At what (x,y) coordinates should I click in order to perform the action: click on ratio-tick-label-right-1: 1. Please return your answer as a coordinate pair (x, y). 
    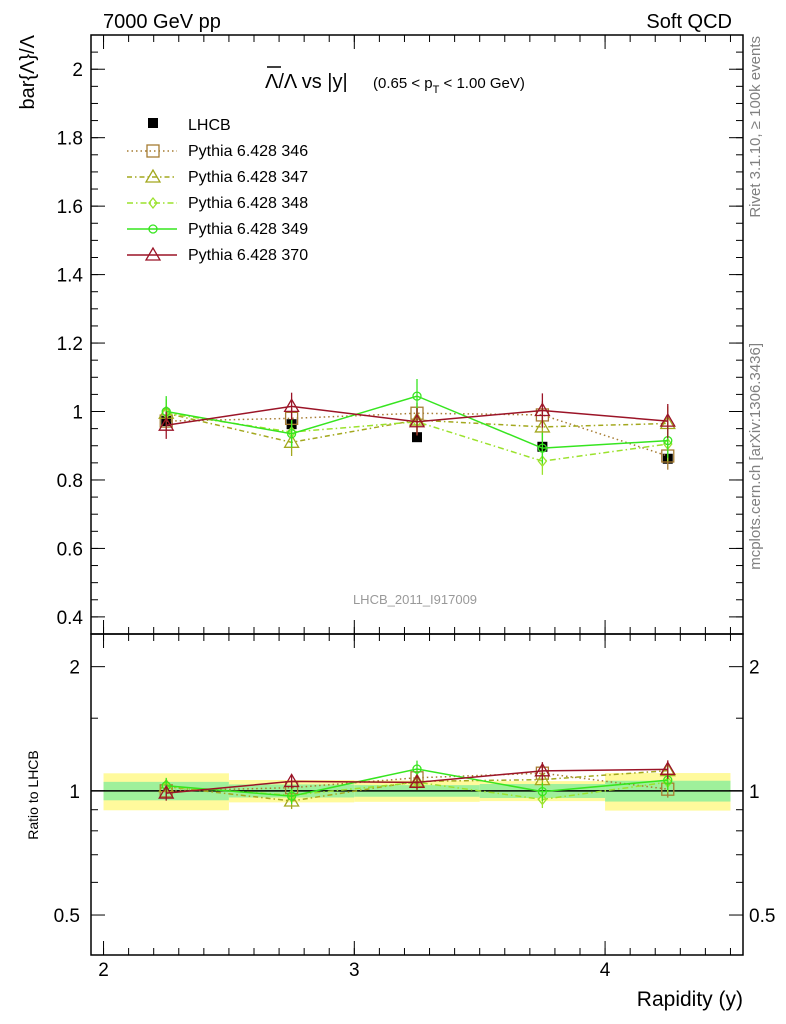
    Looking at the image, I should click on (754, 792).